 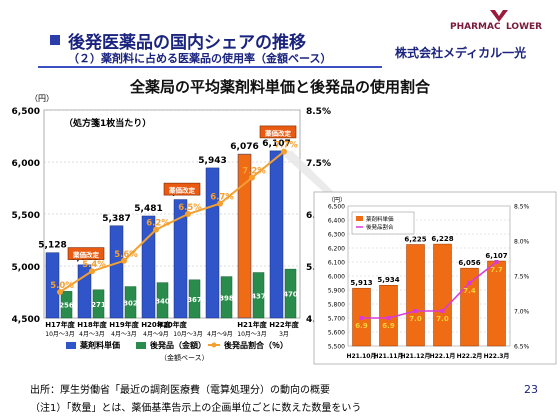 I want to click on main-y-tick-label: 5,000, so click(x=26, y=268).